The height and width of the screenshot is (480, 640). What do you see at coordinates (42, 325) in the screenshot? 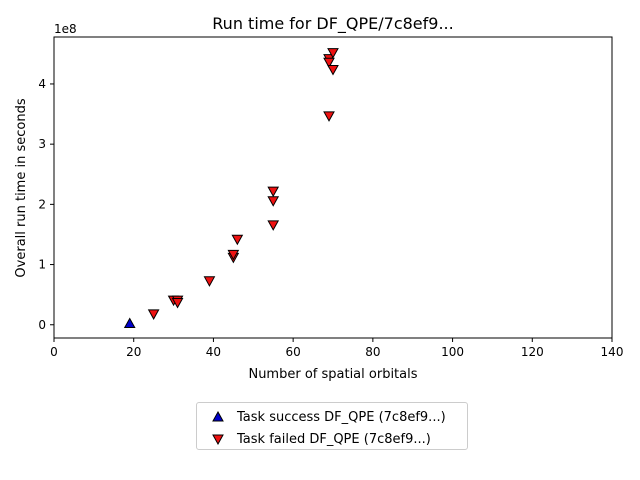
I see `y-tick-label: 0` at bounding box center [42, 325].